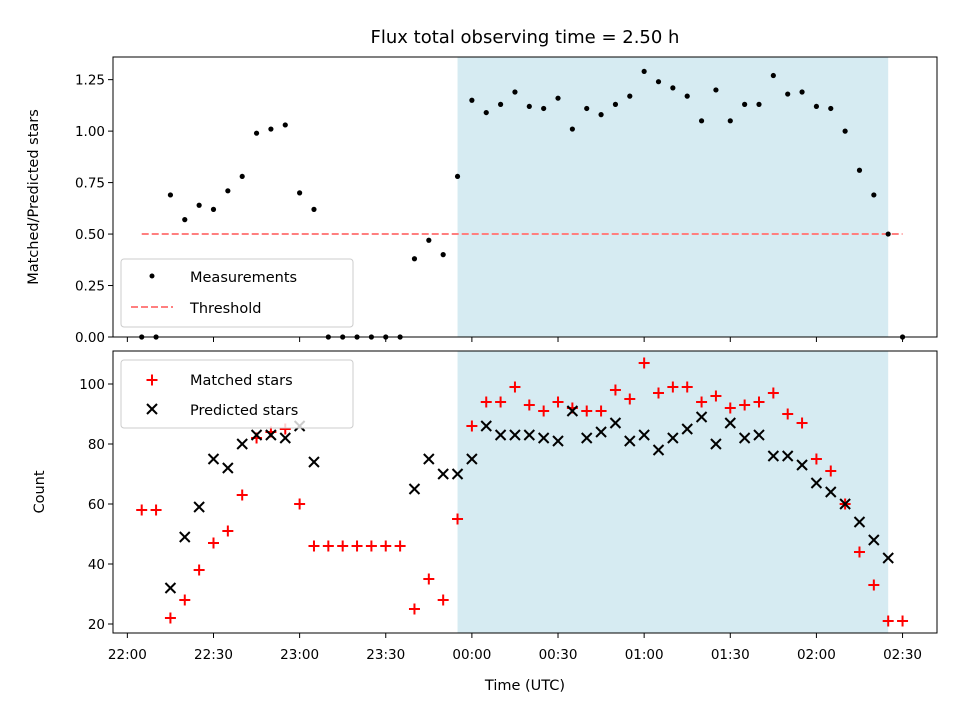 This screenshot has width=960, height=720. What do you see at coordinates (90, 132) in the screenshot?
I see `top-y-tick-label: 1.00` at bounding box center [90, 132].